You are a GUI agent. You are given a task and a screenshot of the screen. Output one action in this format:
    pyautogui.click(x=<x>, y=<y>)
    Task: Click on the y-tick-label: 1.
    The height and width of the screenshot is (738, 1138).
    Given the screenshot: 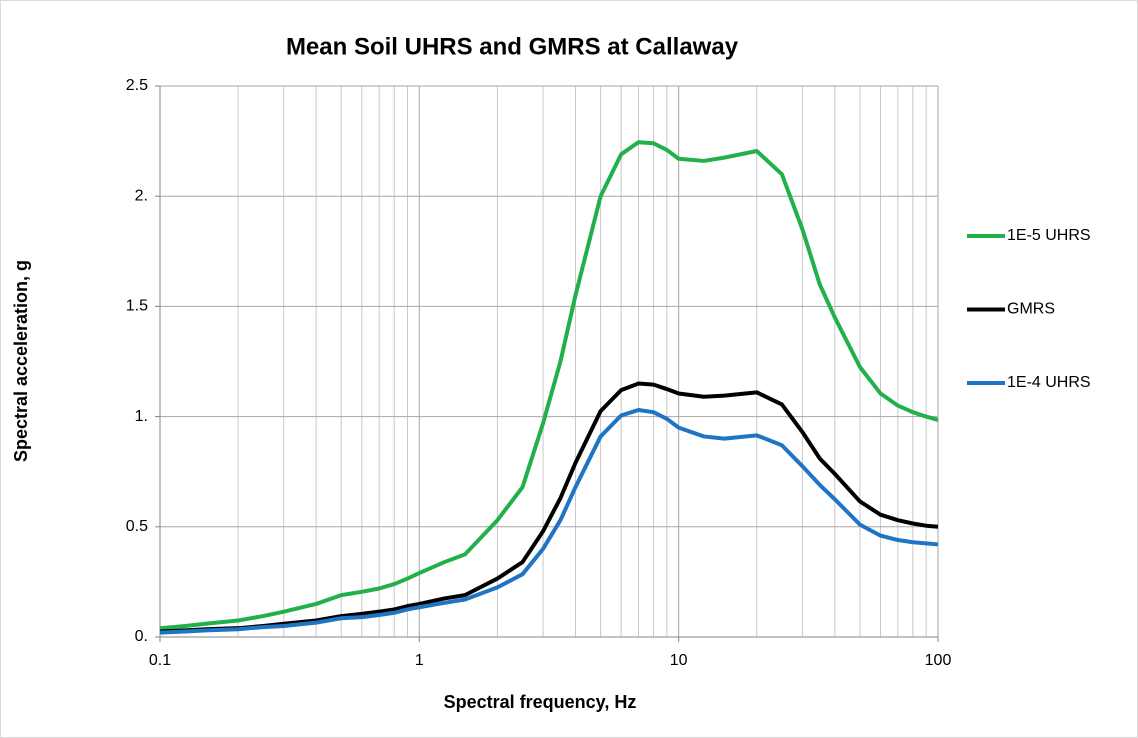 What is the action you would take?
    pyautogui.click(x=141, y=416)
    